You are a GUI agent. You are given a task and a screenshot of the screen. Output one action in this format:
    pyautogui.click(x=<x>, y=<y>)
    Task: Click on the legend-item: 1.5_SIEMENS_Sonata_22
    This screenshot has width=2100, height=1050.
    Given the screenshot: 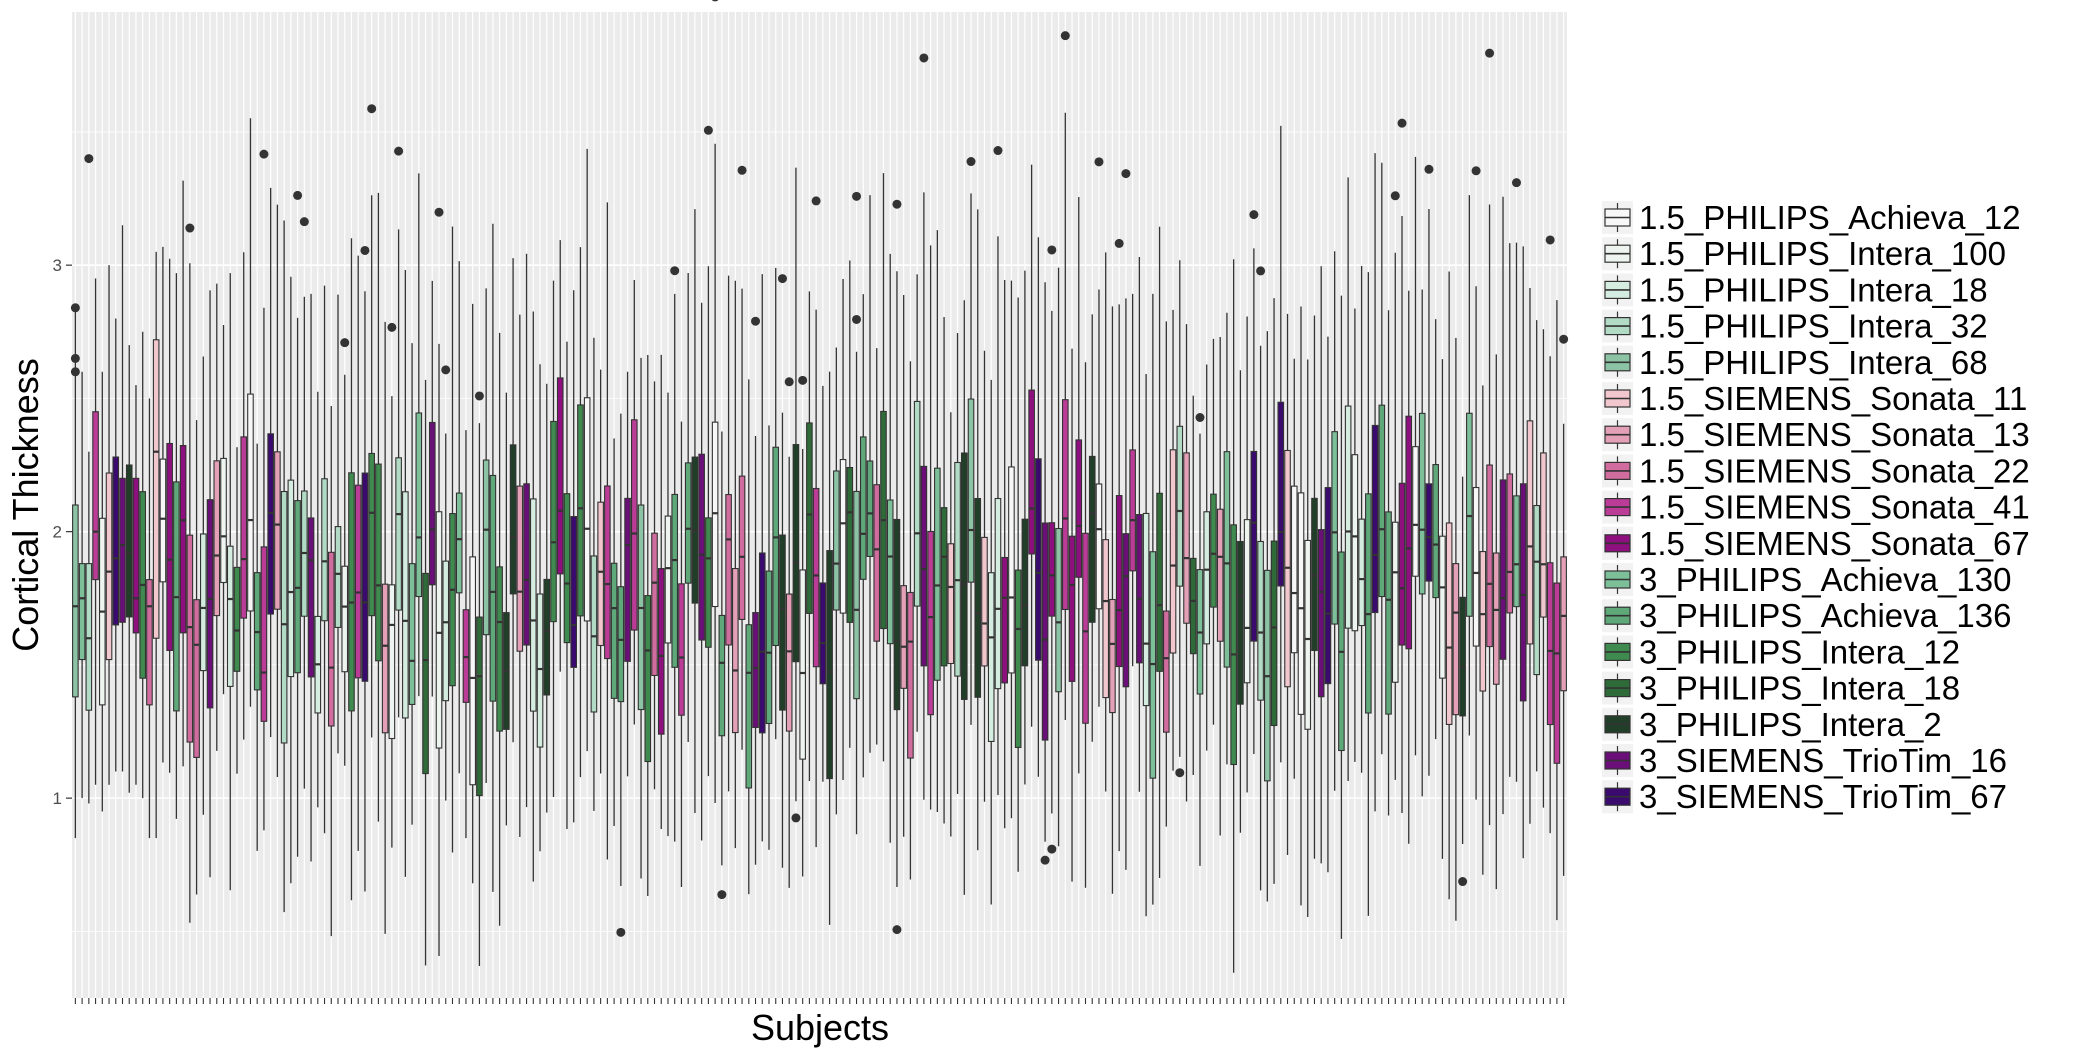 What is the action you would take?
    pyautogui.click(x=1816, y=470)
    